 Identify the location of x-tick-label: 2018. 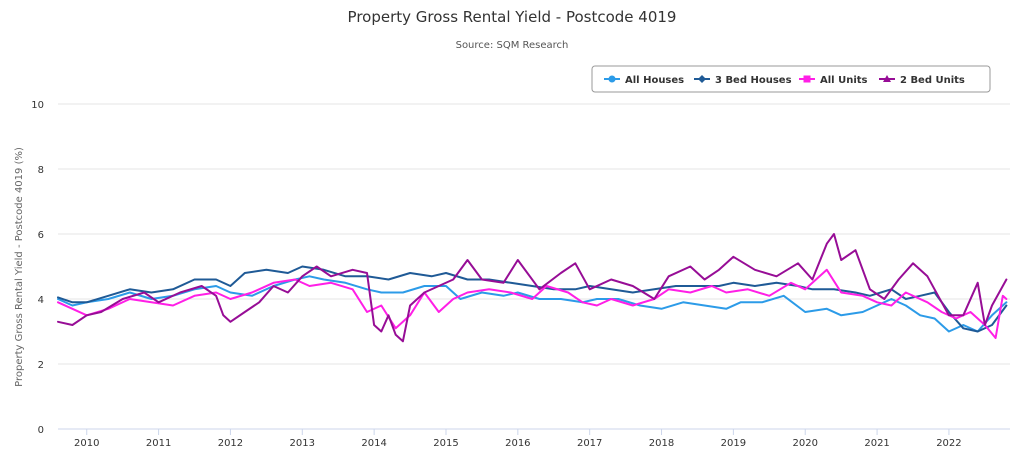
(661, 443).